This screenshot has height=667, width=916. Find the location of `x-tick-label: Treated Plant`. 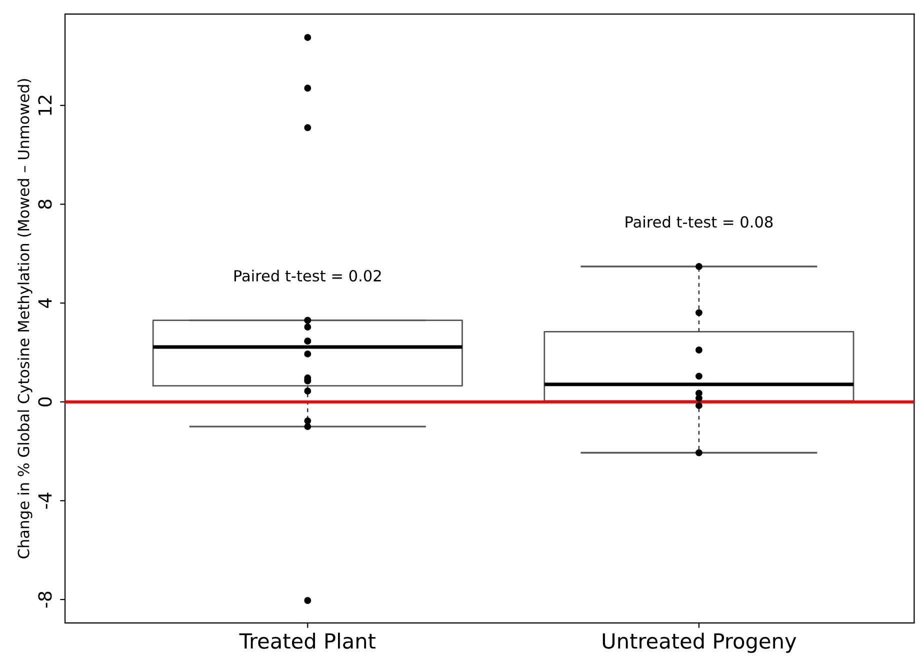

x-tick-label: Treated Plant is located at coordinates (307, 640).